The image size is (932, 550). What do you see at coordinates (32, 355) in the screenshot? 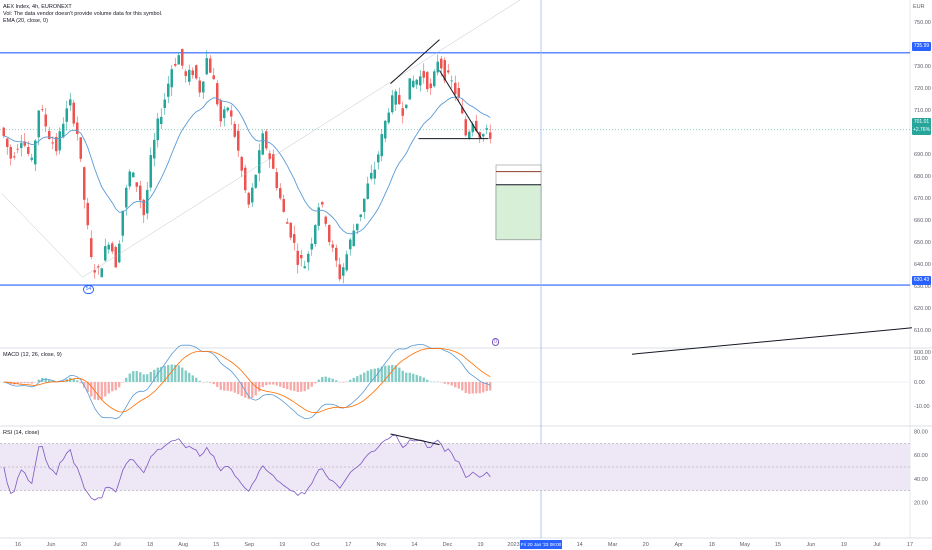
I see `macd-legend: MACD (12, 26, close, 9)` at bounding box center [32, 355].